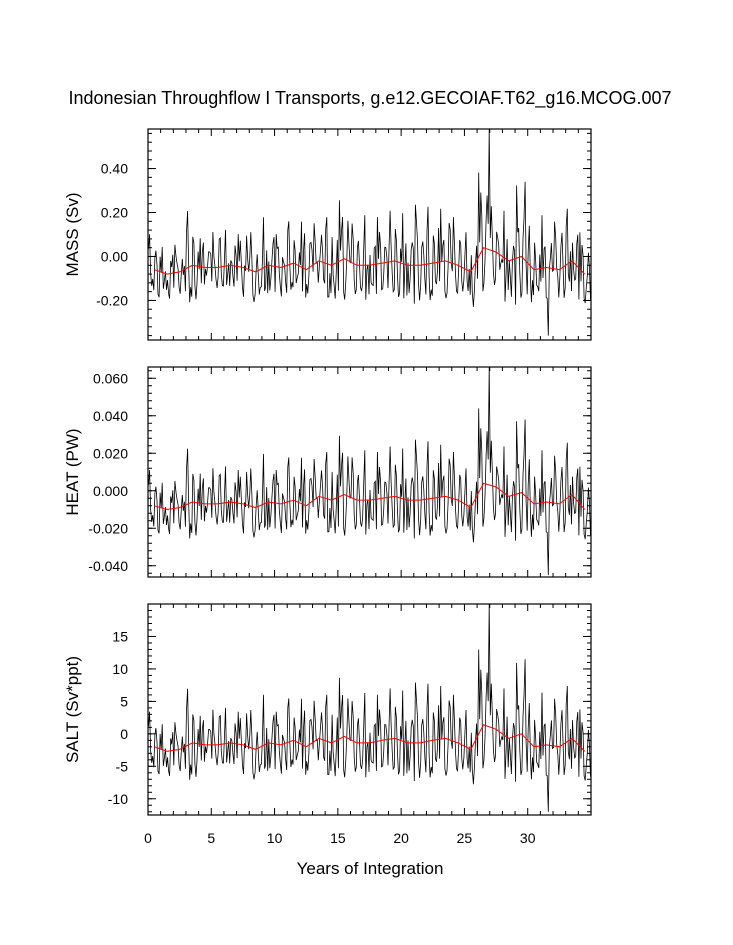  What do you see at coordinates (110, 453) in the screenshot?
I see `heat-y-tick-label: 0.020` at bounding box center [110, 453].